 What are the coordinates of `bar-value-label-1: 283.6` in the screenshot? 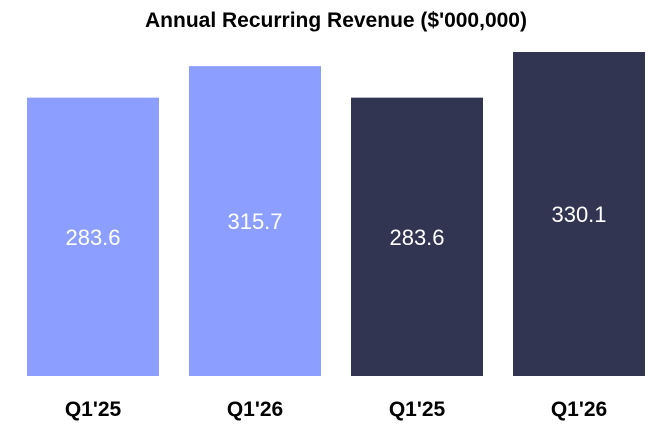 It's located at (92, 237).